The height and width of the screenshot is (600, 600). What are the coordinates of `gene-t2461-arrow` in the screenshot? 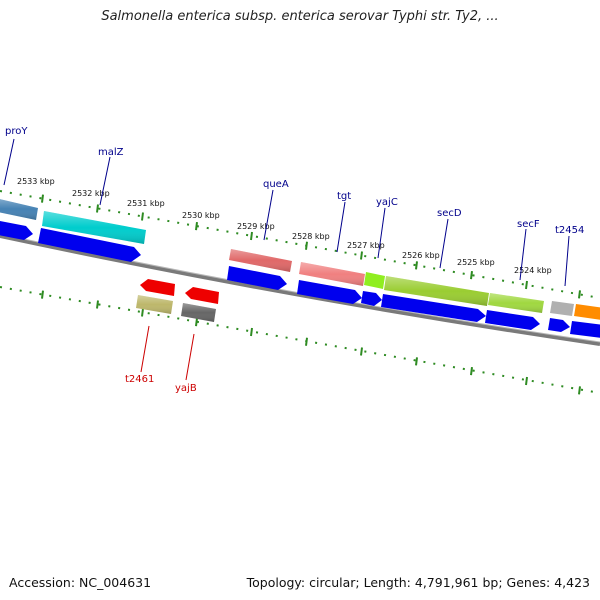 It's located at (157, 287).